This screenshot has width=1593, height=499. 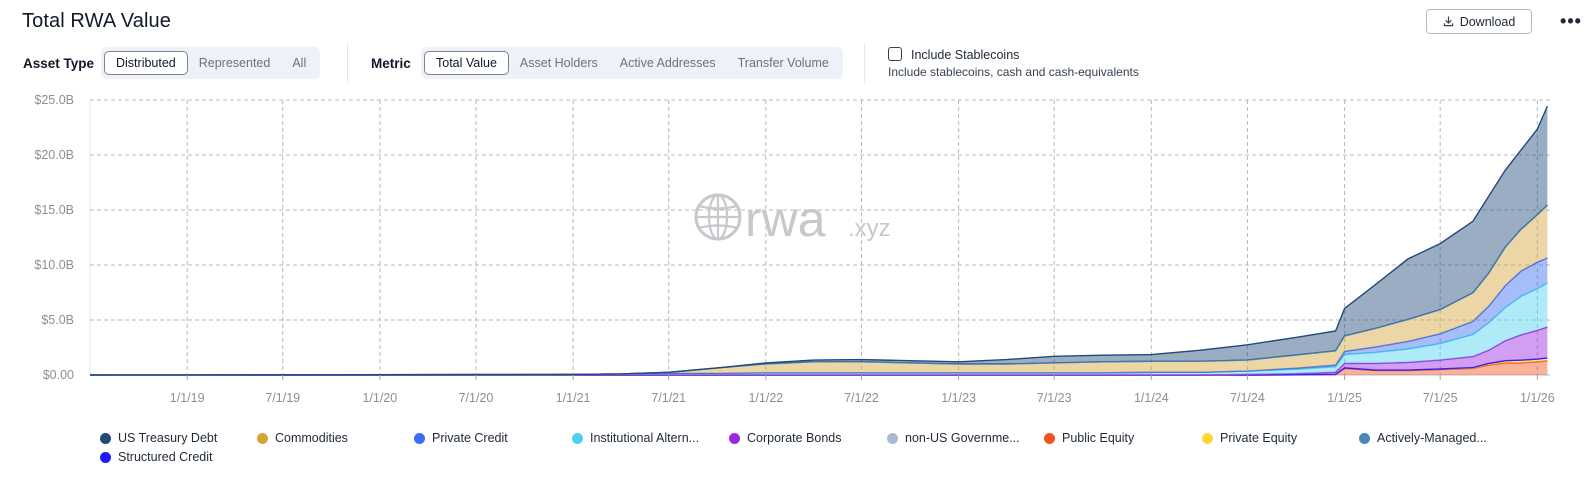 I want to click on x-tick-label: 7/1/25, so click(x=1440, y=398).